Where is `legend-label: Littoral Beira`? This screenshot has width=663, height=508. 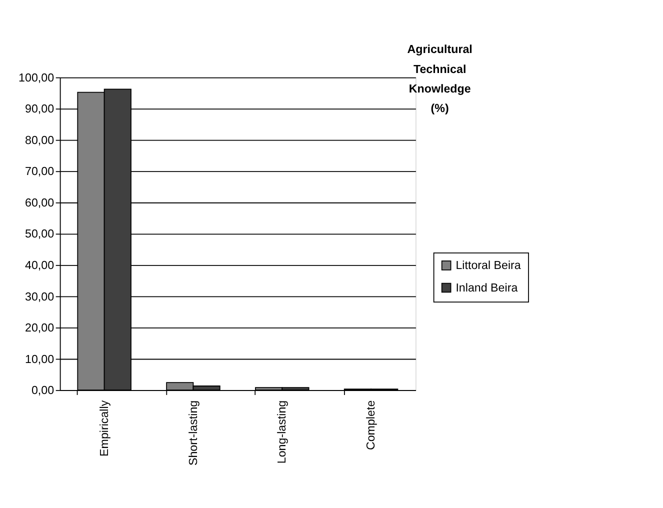
legend-label: Littoral Beira is located at coordinates (489, 265).